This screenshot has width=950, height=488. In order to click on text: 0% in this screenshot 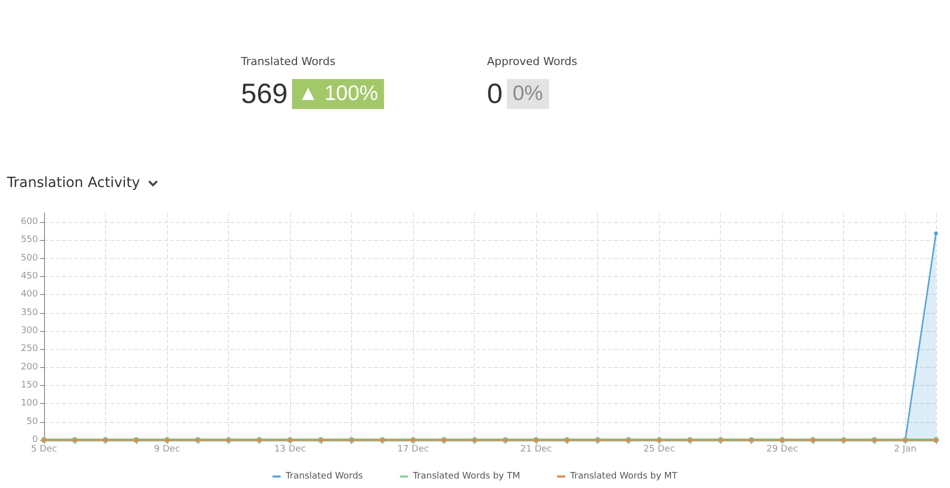, I will do `click(527, 94)`.